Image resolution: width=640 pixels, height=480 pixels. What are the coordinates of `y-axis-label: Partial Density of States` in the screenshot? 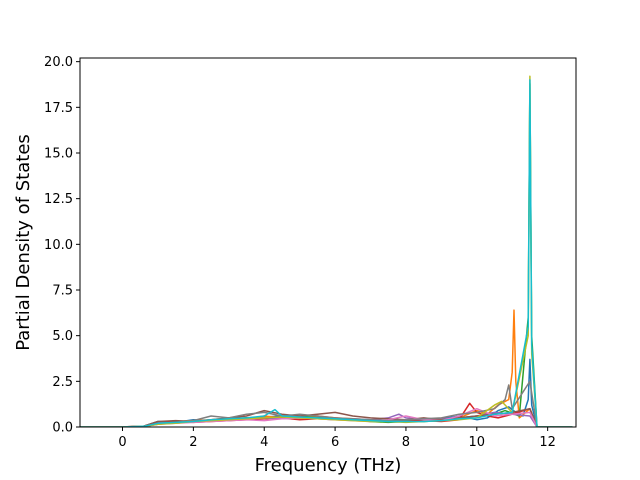 It's located at (23, 242).